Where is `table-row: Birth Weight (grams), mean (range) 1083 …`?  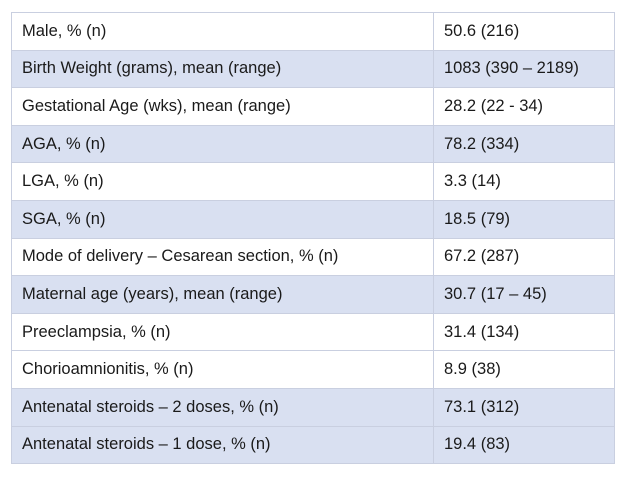 table-row: Birth Weight (grams), mean (range) 1083 … is located at coordinates (313, 68).